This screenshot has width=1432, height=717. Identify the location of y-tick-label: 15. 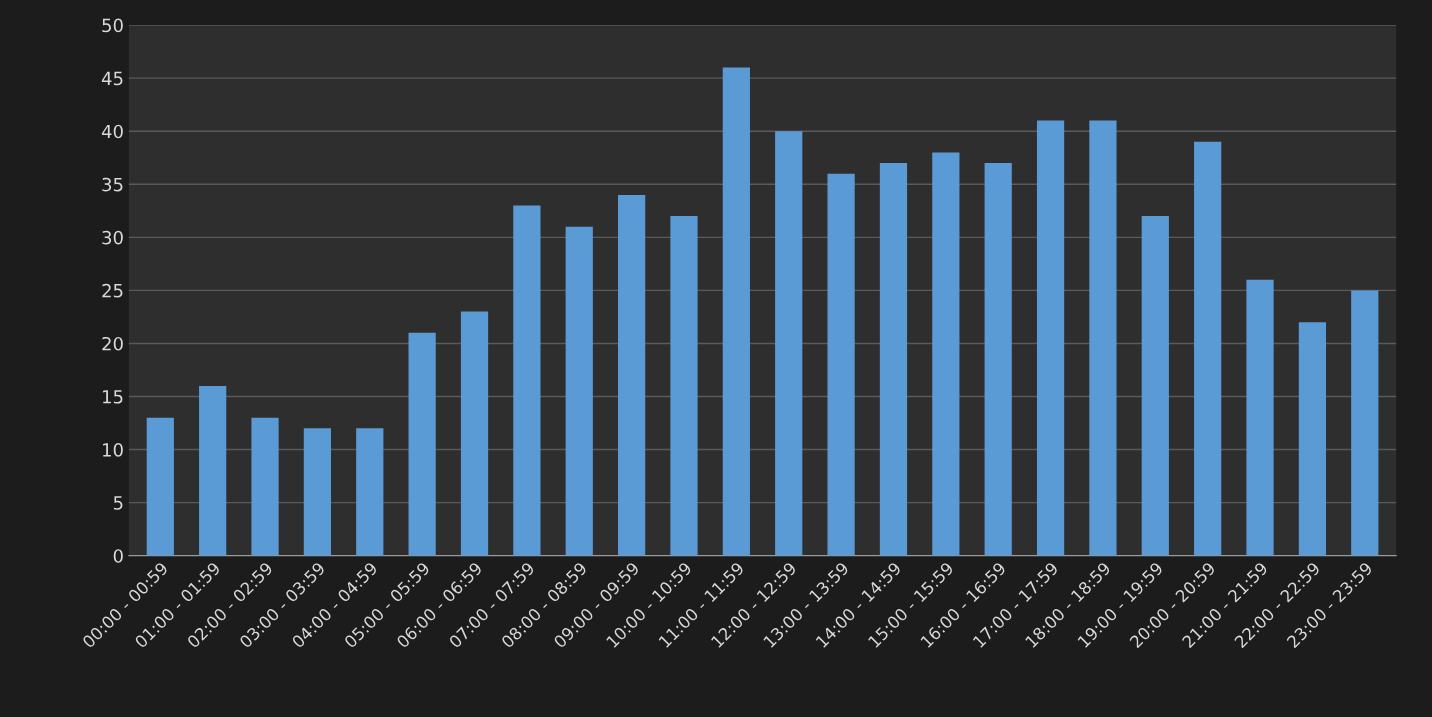
(113, 397).